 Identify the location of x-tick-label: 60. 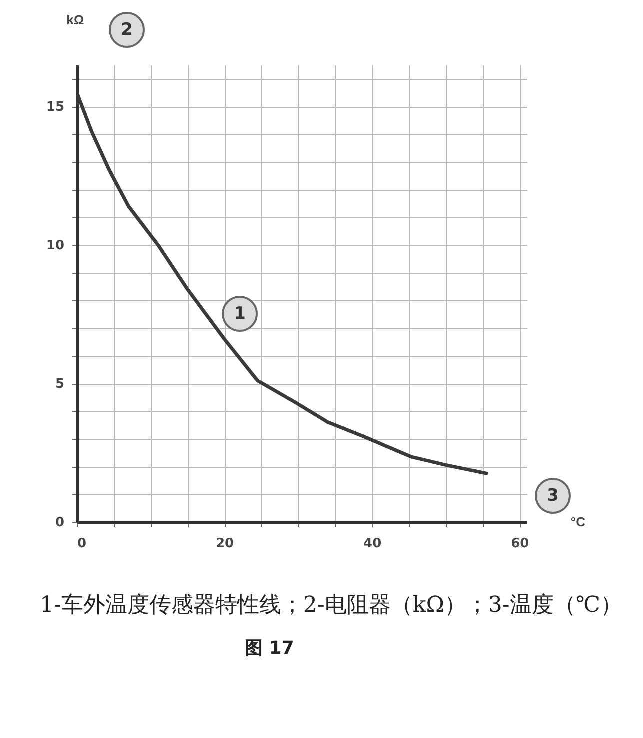
(520, 544).